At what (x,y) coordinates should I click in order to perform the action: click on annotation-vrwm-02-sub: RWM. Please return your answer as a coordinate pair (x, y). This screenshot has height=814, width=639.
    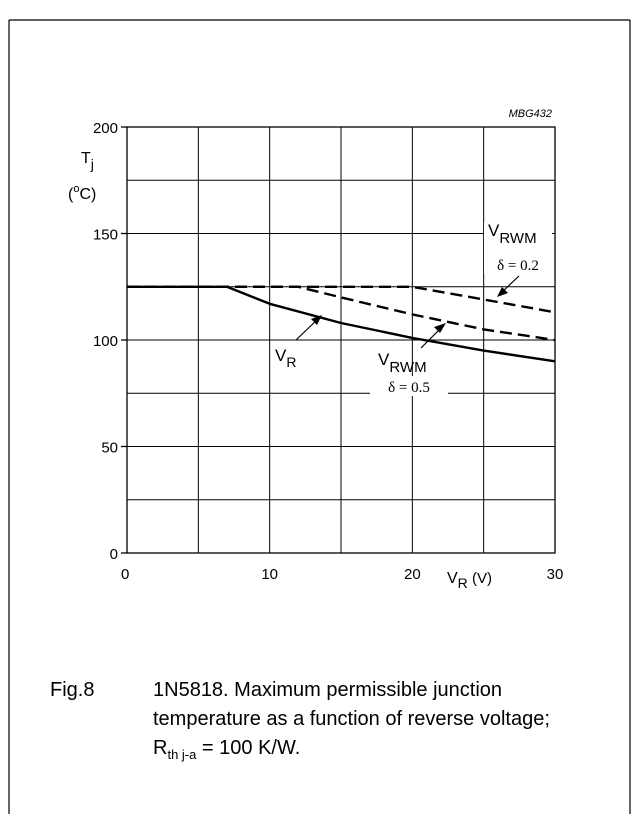
    Looking at the image, I should click on (517, 238).